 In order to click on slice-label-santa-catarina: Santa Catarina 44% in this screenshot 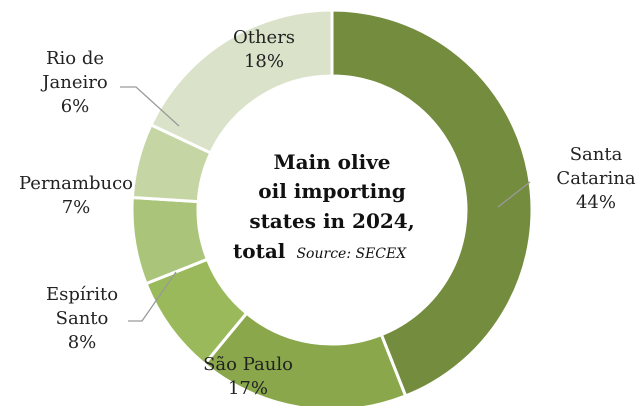, I will do `click(595, 178)`.